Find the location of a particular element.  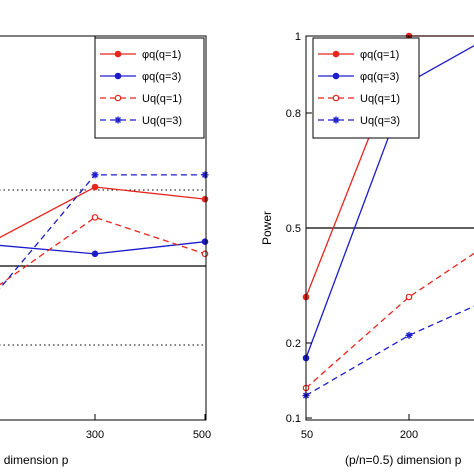

right-legend-entries: φq(q=1) φq(q=3) Uq(q=1) Uq(q=3) is located at coordinates (359, 88).